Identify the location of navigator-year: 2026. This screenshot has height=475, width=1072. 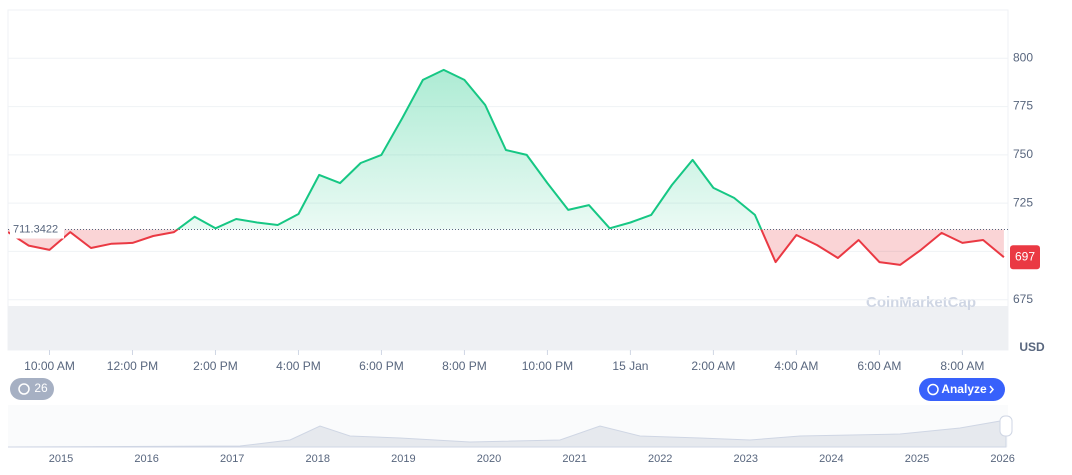
(1002, 459).